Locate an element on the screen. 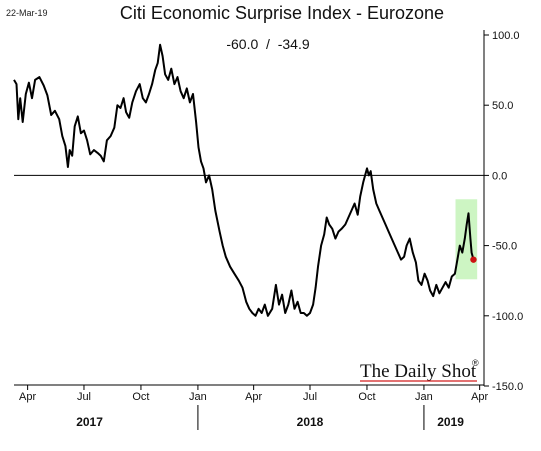  y-tick-label: -100.0 is located at coordinates (507, 317).